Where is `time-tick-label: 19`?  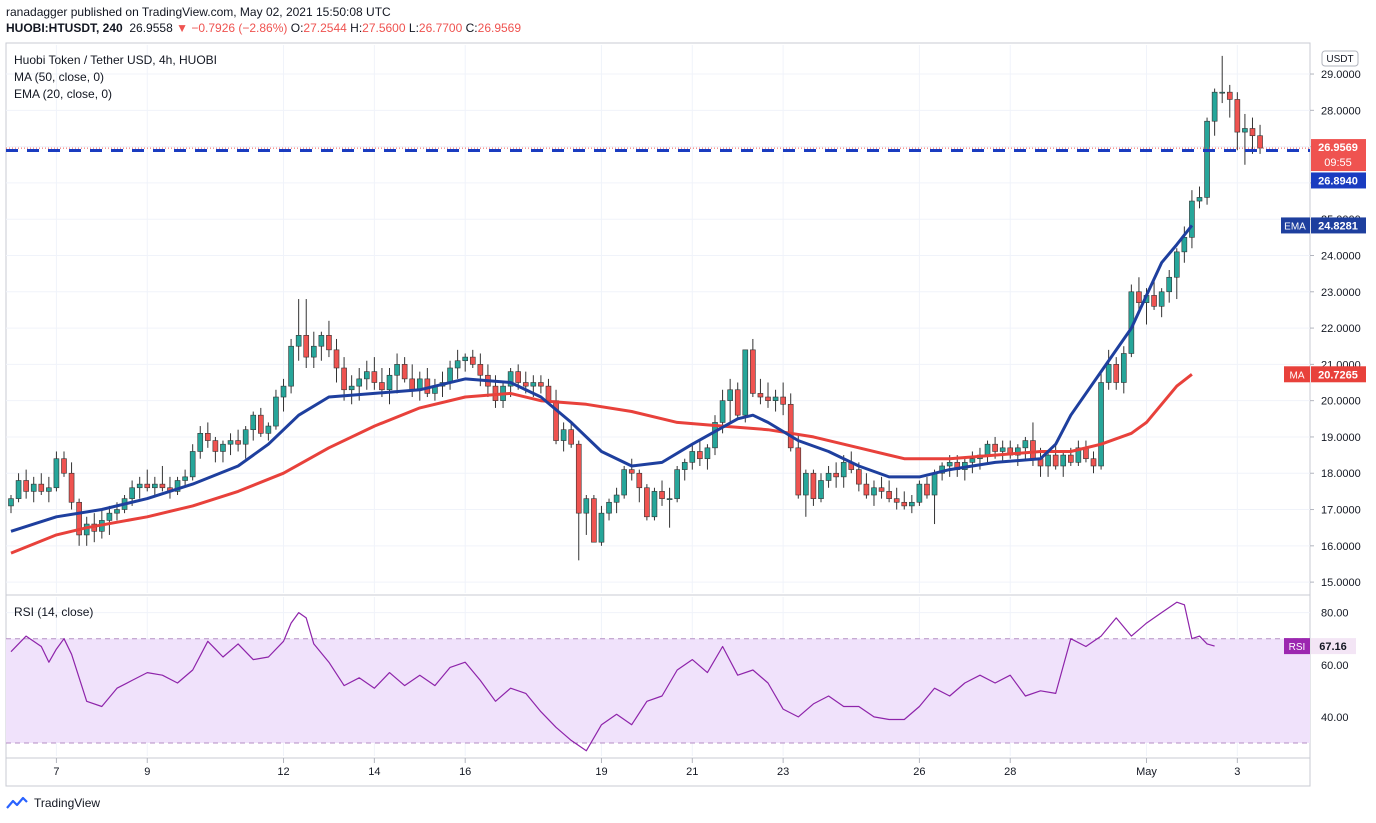 time-tick-label: 19 is located at coordinates (601, 772).